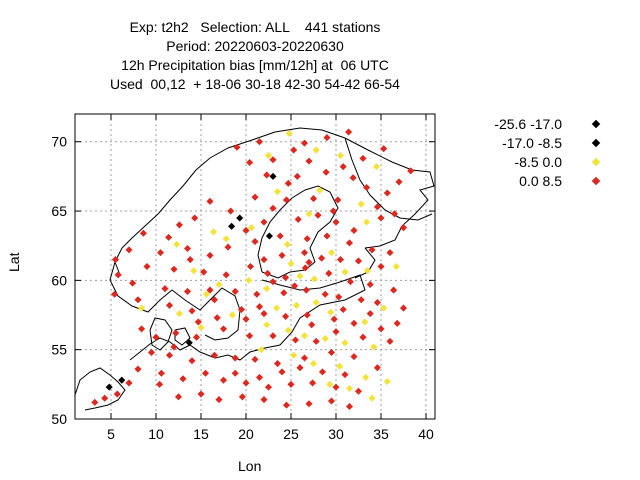  Describe the element at coordinates (59, 142) in the screenshot. I see `y-tick-label: 70` at that location.